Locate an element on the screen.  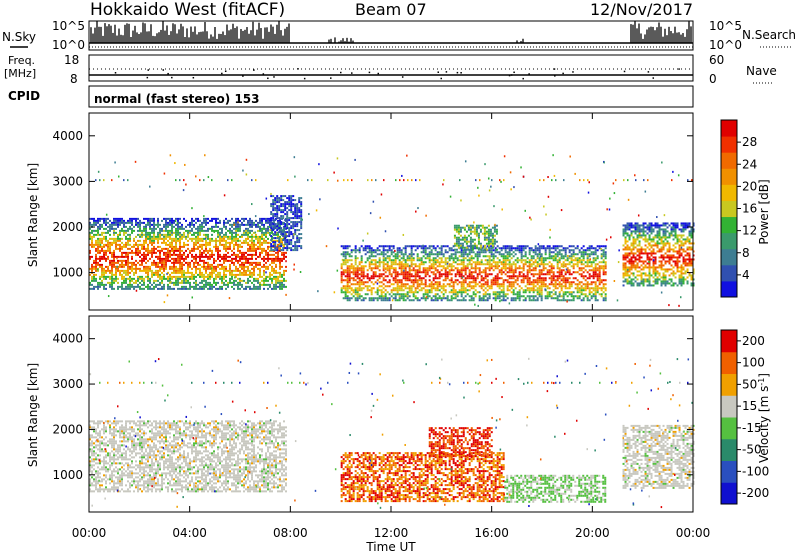
beam-title: Beam 07 is located at coordinates (391, 9).